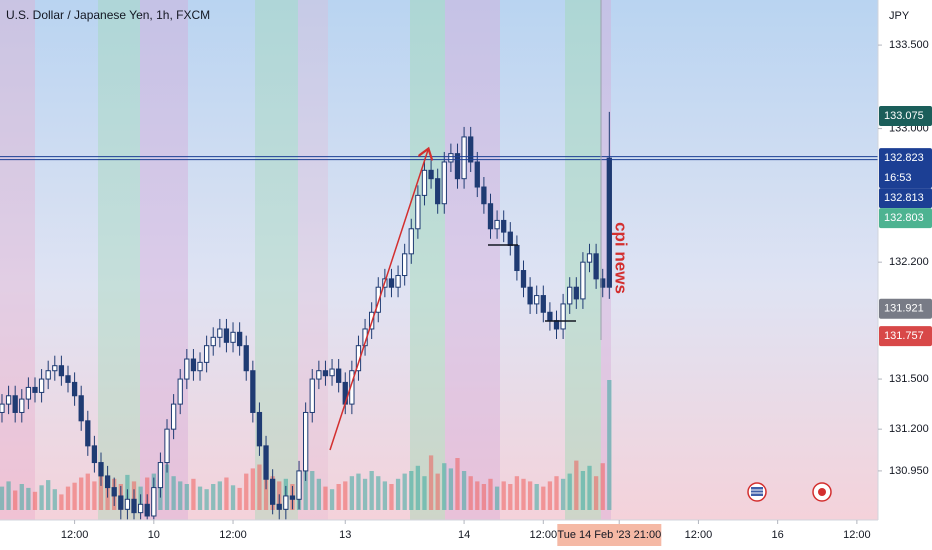  I want to click on currency-label: JPY, so click(899, 16).